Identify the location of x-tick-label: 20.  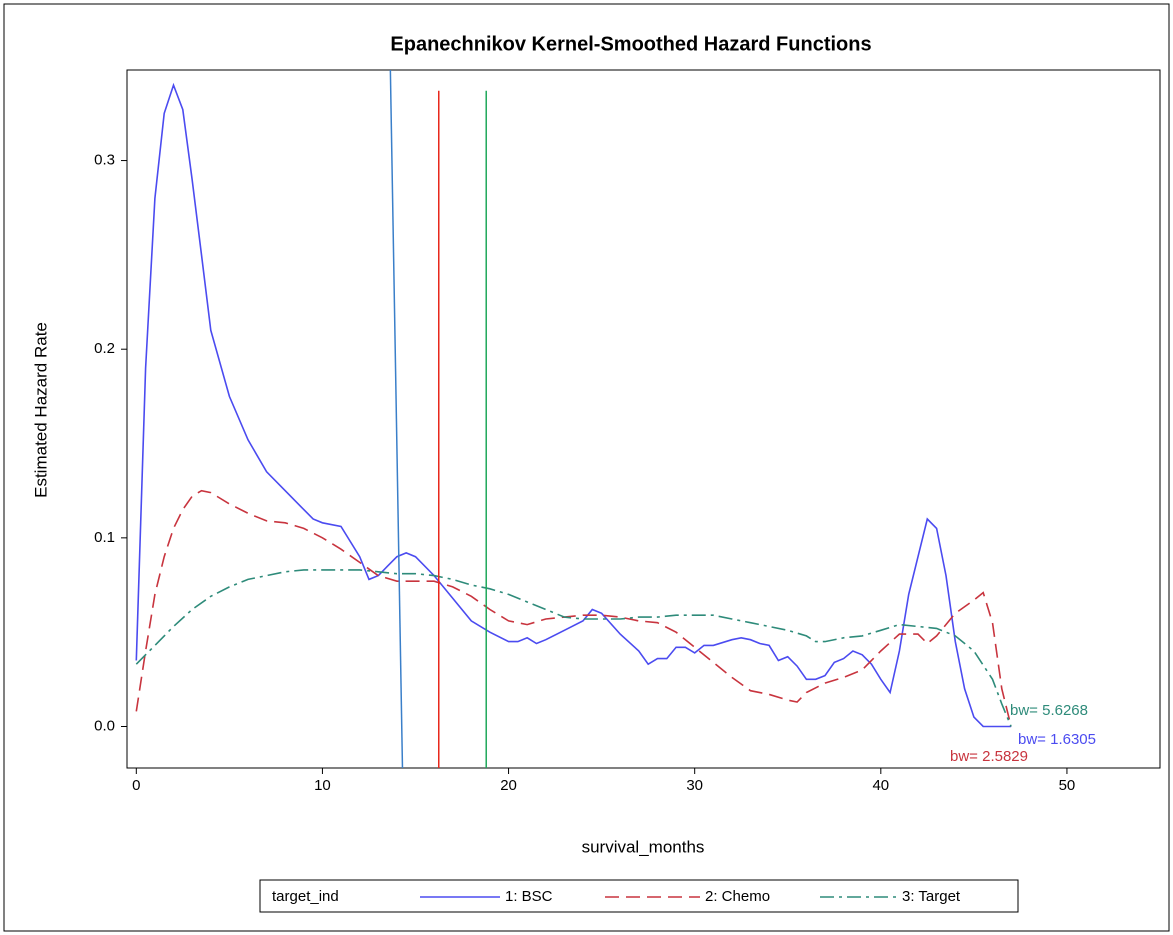
(508, 785).